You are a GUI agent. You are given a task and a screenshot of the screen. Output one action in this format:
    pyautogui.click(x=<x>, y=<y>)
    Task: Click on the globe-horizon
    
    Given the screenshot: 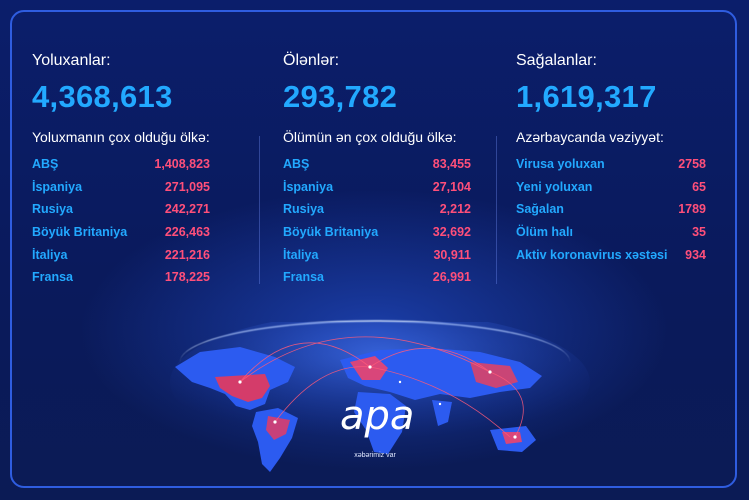 What is the action you would take?
    pyautogui.click(x=375, y=341)
    